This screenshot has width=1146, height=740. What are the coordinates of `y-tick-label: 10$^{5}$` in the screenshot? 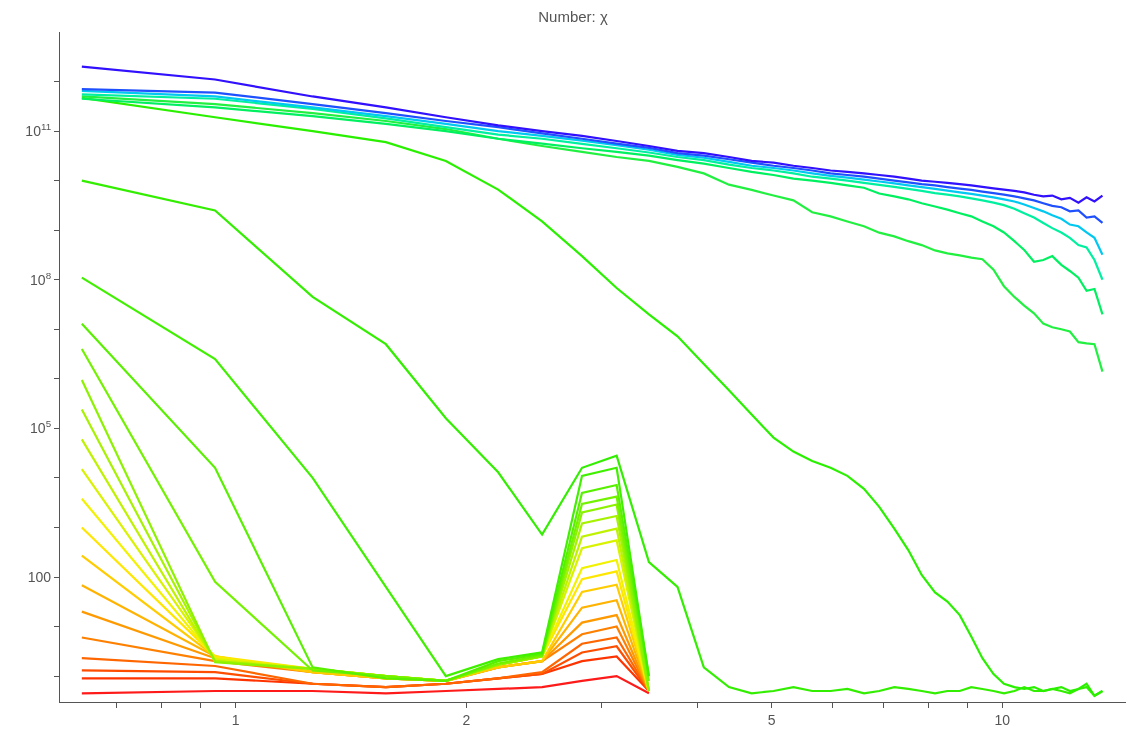 It's located at (41, 427).